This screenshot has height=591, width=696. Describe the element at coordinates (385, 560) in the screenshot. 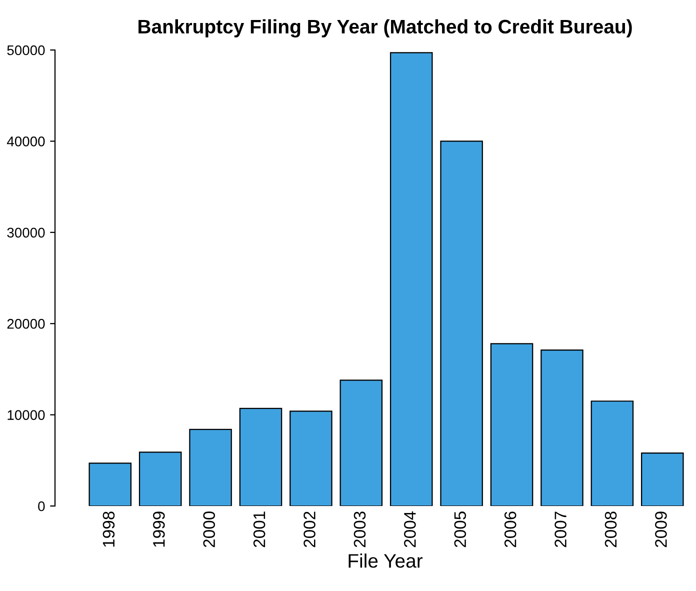

I see `x-axis-title: File Year` at that location.